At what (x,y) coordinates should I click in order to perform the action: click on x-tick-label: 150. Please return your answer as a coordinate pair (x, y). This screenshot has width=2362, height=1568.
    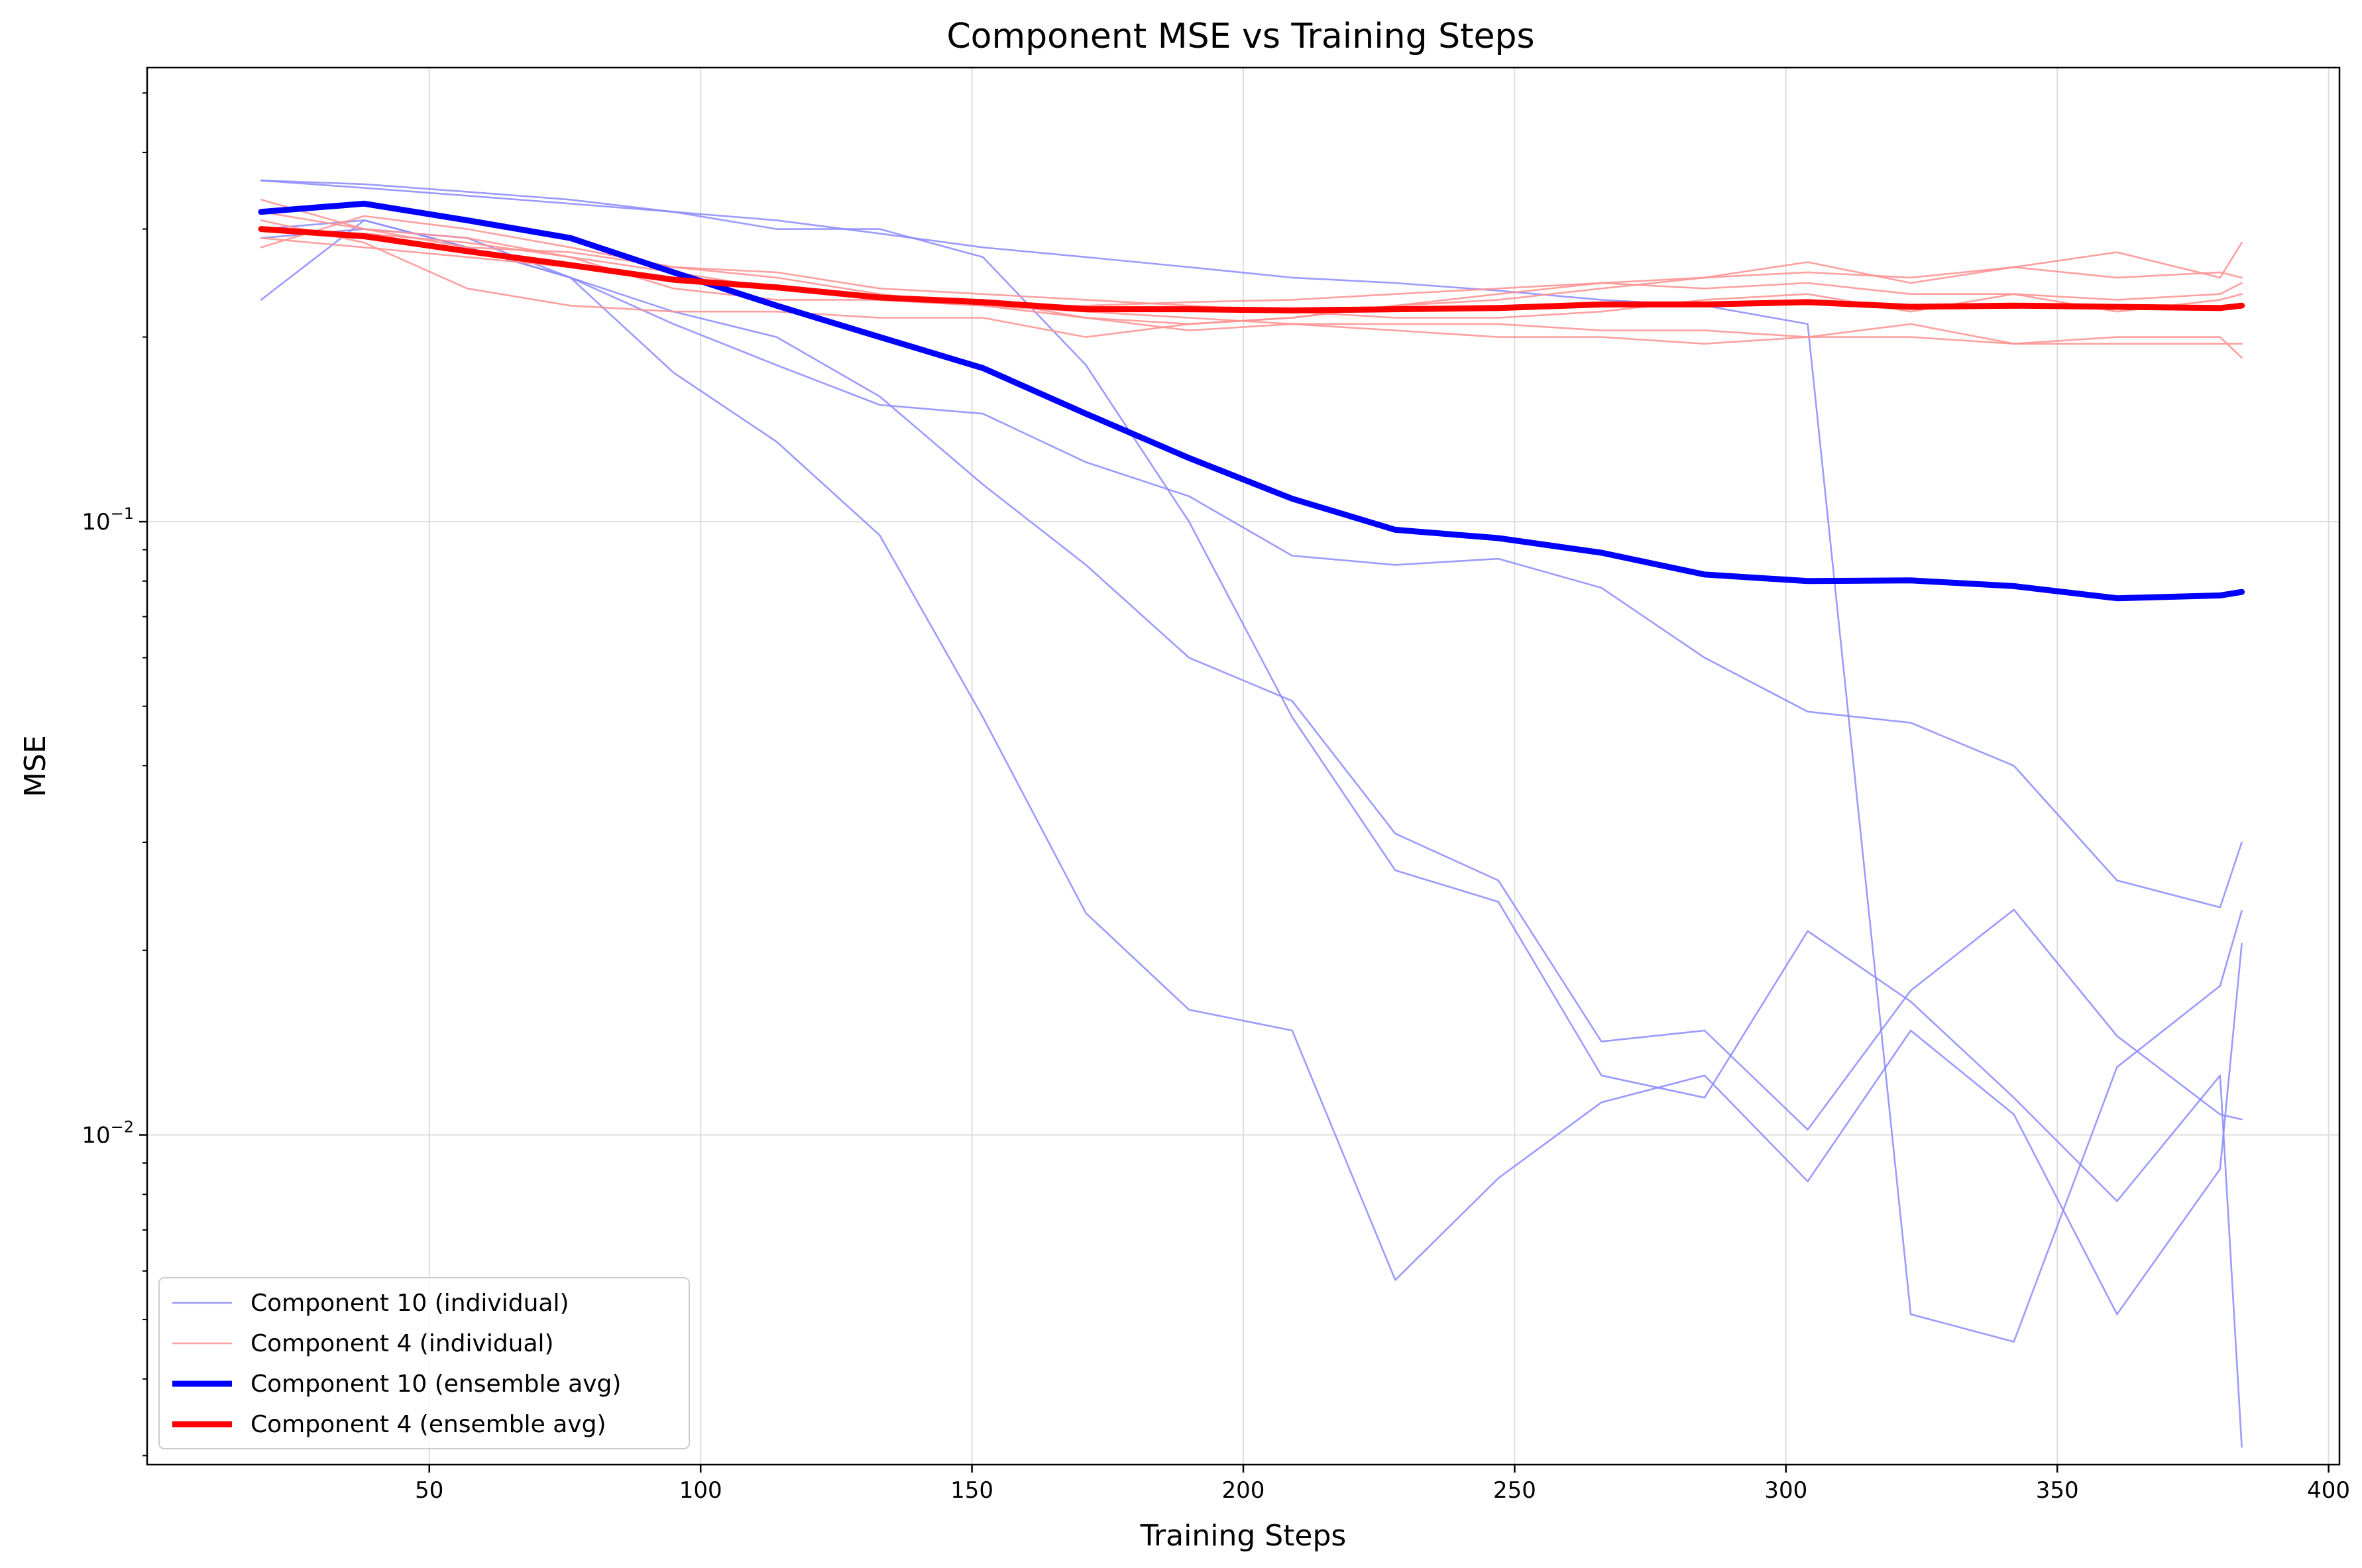
    Looking at the image, I should click on (971, 1491).